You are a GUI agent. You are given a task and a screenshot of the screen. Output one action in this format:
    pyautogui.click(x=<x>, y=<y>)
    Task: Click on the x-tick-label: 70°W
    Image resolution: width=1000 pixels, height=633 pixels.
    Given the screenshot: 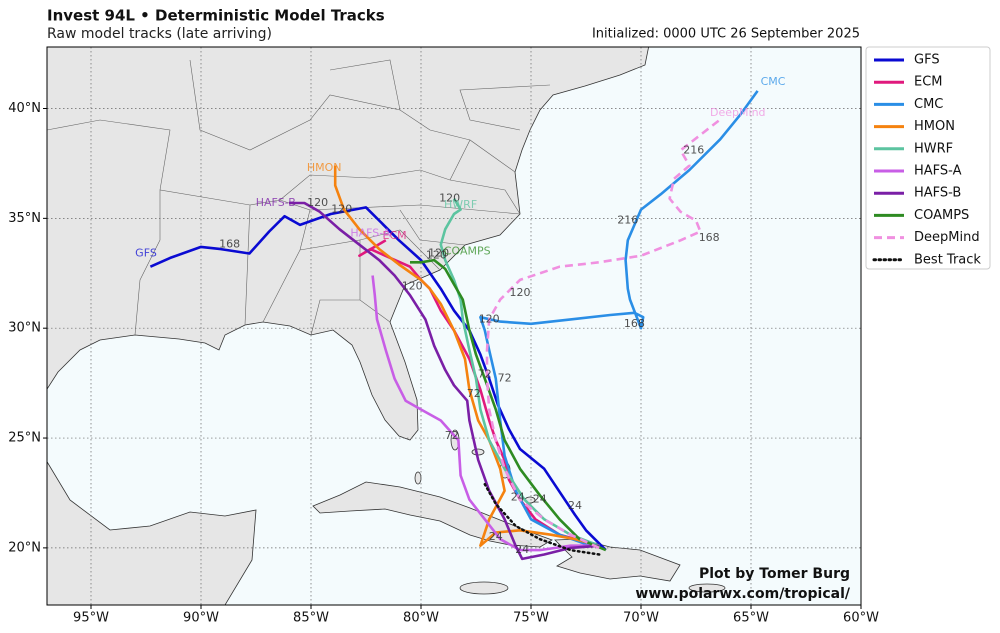 What is the action you would take?
    pyautogui.click(x=641, y=618)
    